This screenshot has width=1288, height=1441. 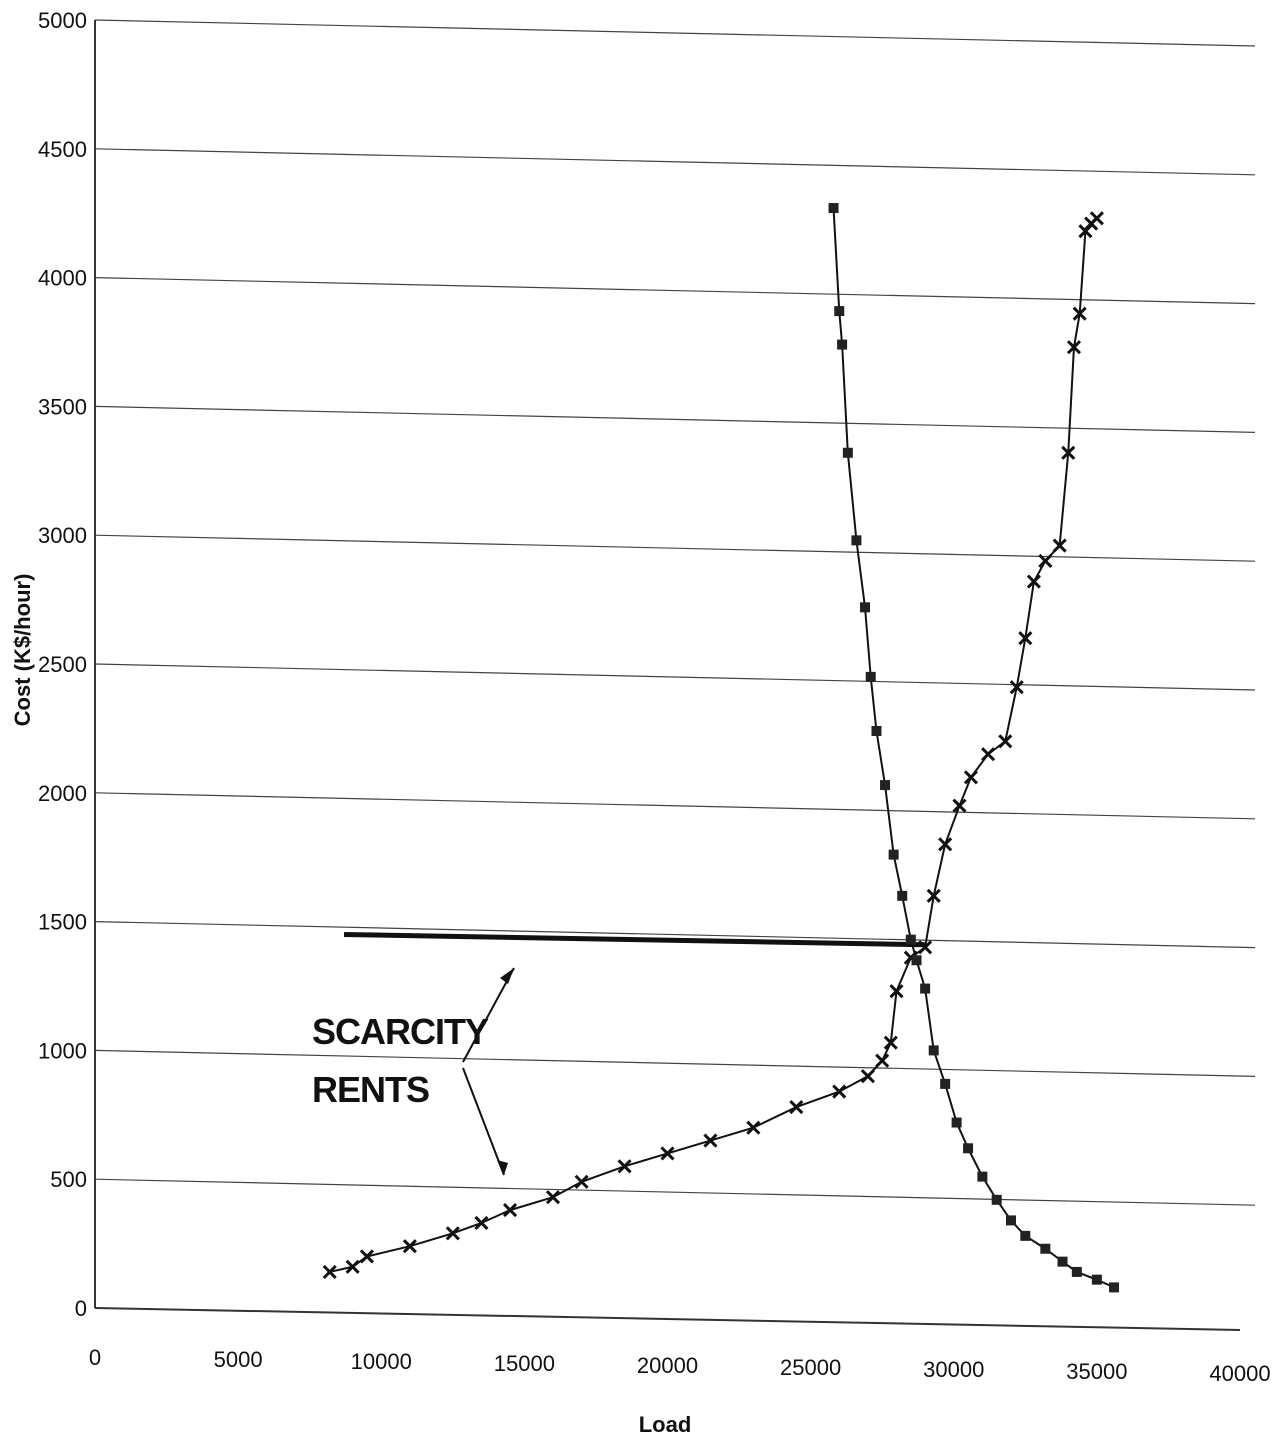 I want to click on y-tick-label: 4000, so click(x=62, y=278).